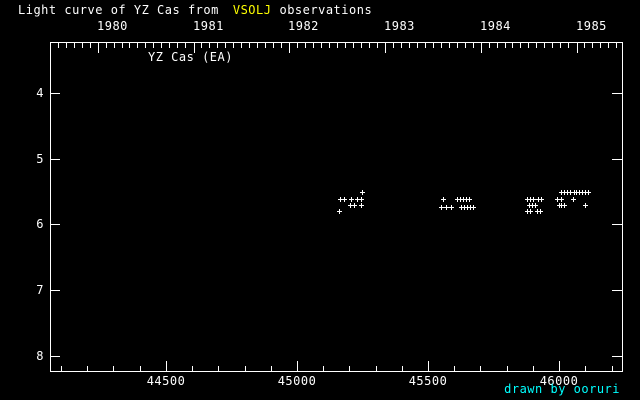  What do you see at coordinates (40, 290) in the screenshot?
I see `left-axis-mag-label: 7` at bounding box center [40, 290].